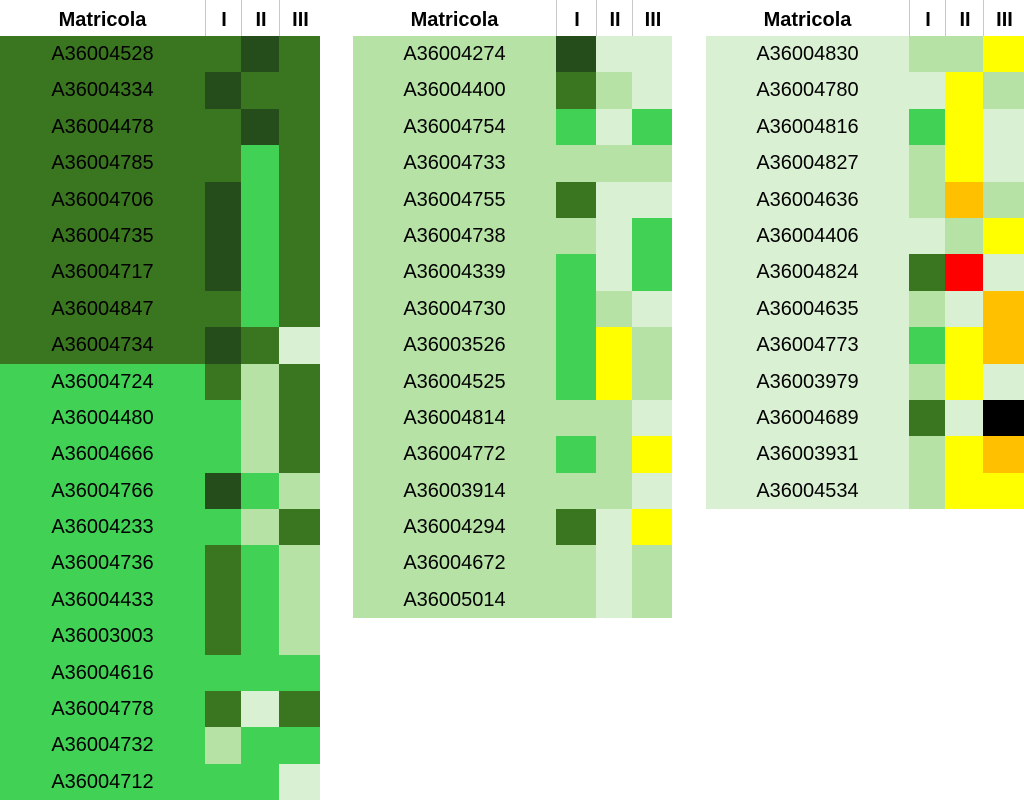 Image resolution: width=1024 pixels, height=804 pixels. I want to click on matricola-id: A36004754, so click(454, 126).